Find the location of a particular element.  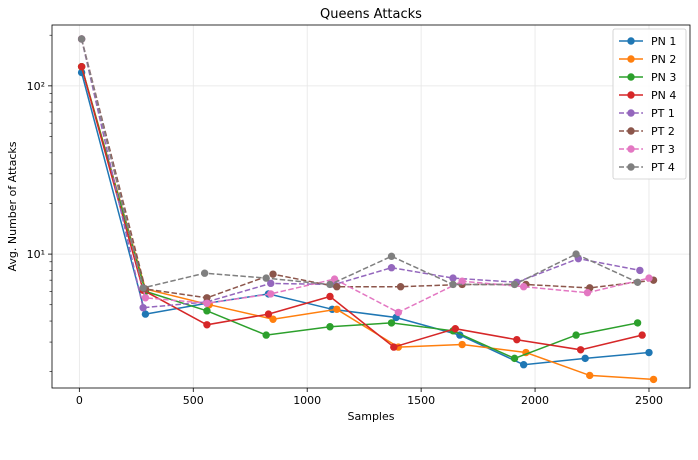

legend-item: PT 4 is located at coordinates (647, 167).